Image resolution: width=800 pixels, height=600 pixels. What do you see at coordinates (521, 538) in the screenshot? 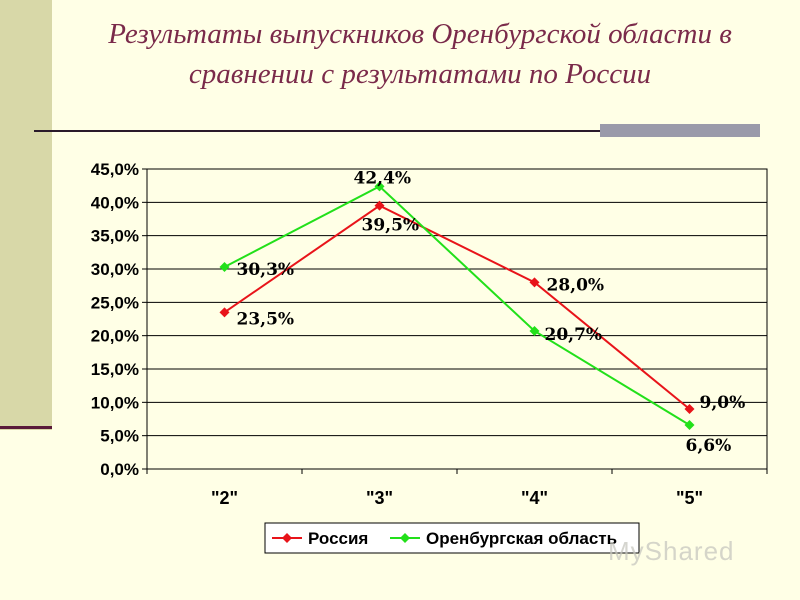
I see `legend-label: Оренбургская область` at bounding box center [521, 538].